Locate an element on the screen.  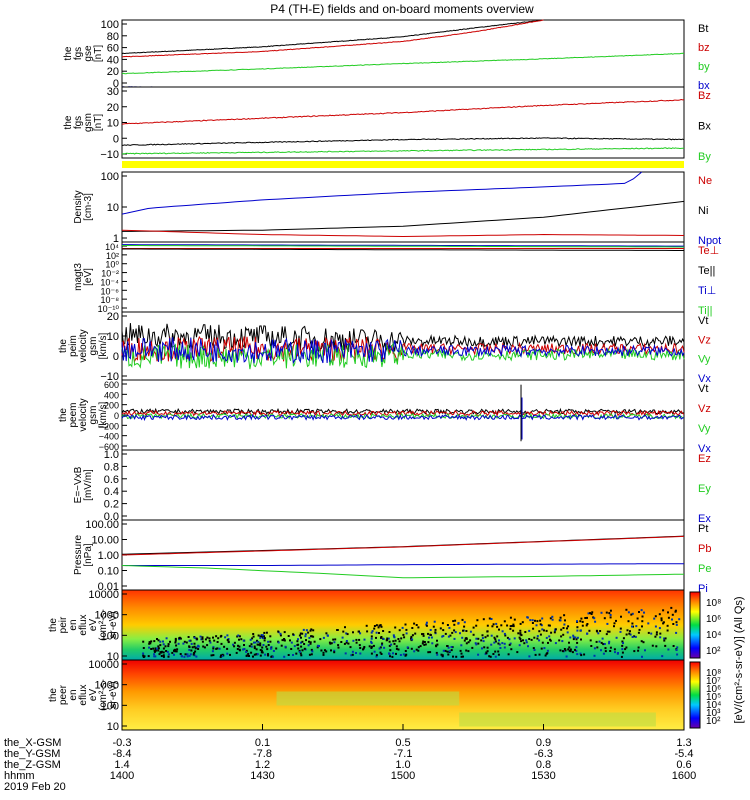
colorbar-tick: 10² is located at coordinates (713, 651).